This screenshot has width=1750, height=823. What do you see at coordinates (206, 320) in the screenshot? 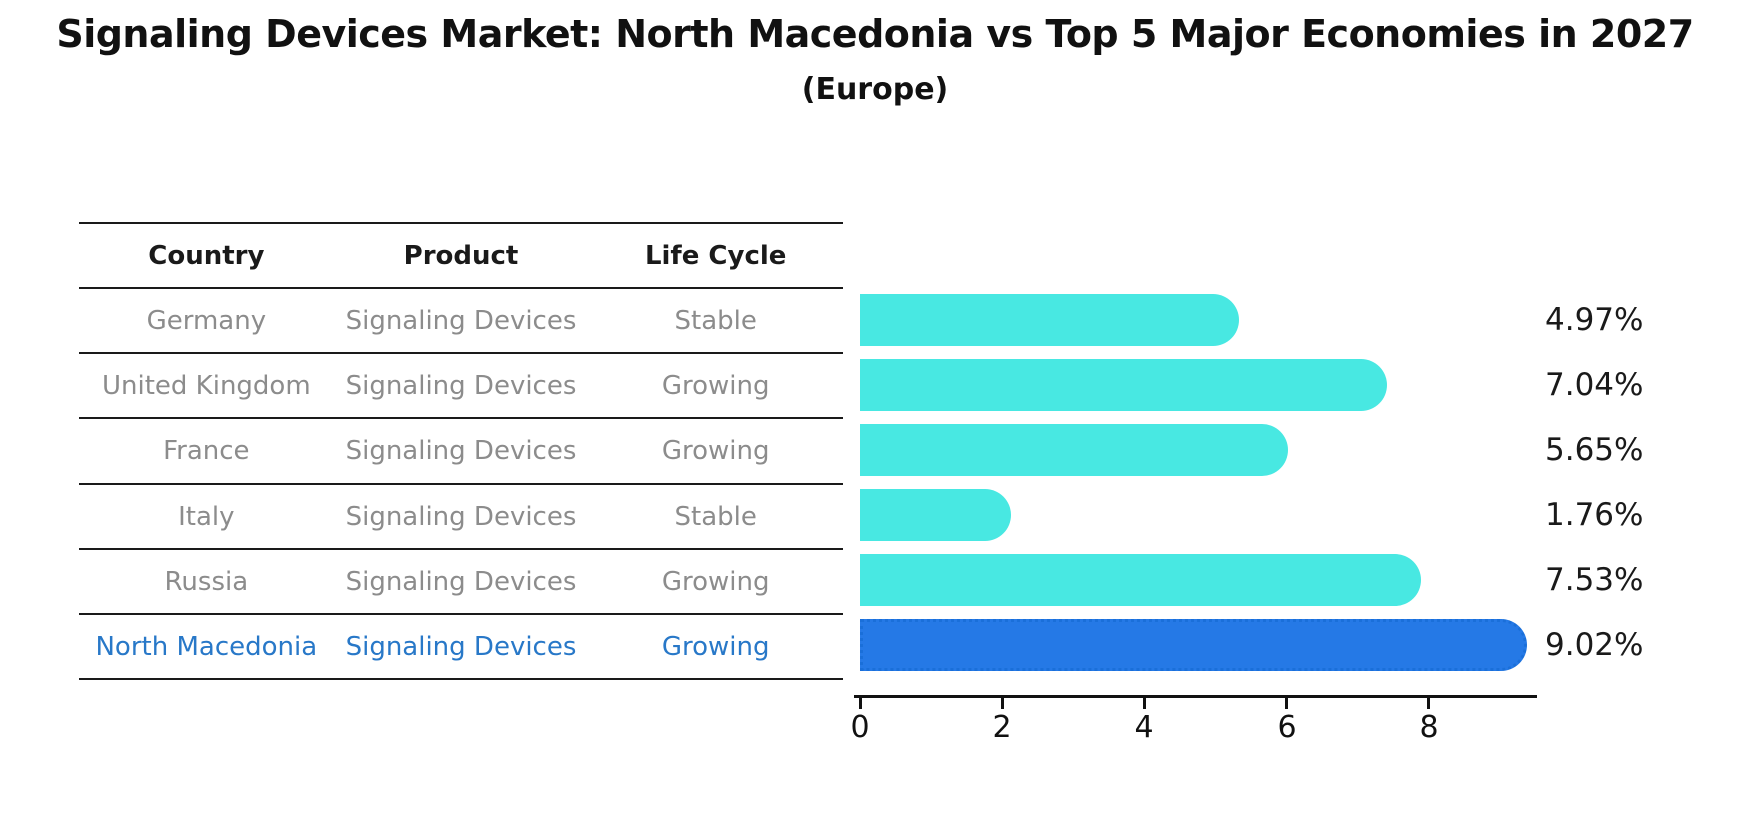
I see `table-cell-country: Germany` at bounding box center [206, 320].